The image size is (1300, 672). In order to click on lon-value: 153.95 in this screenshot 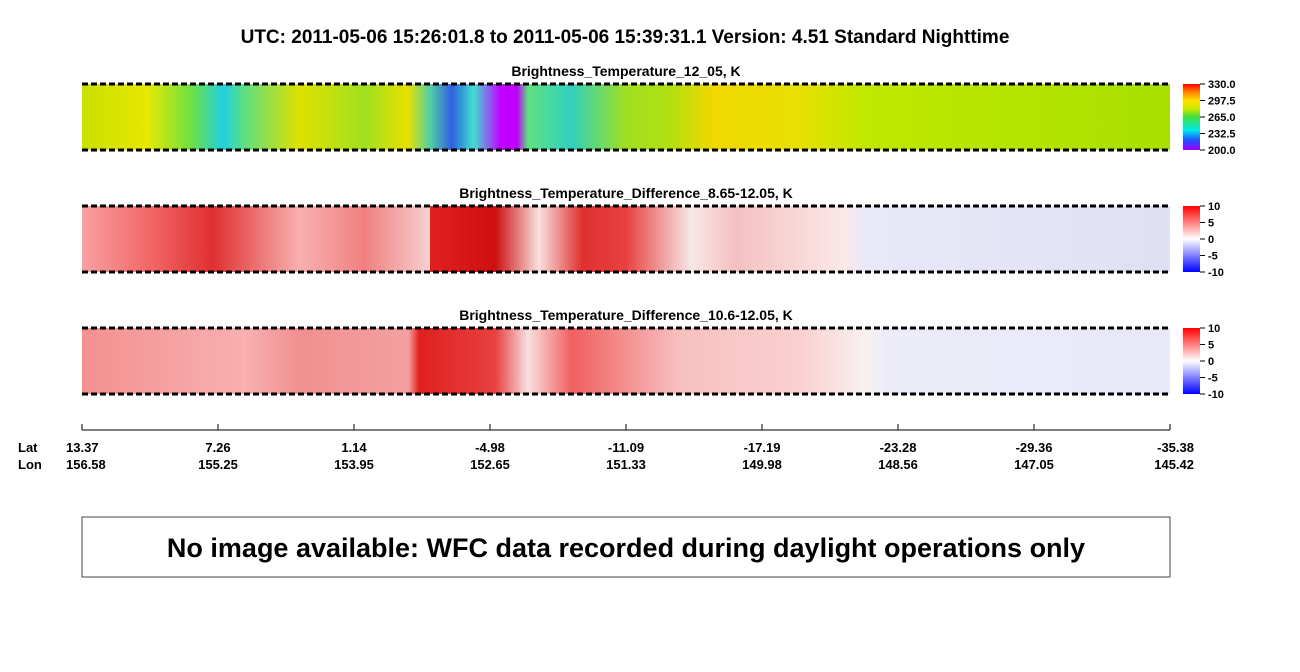, I will do `click(354, 464)`.